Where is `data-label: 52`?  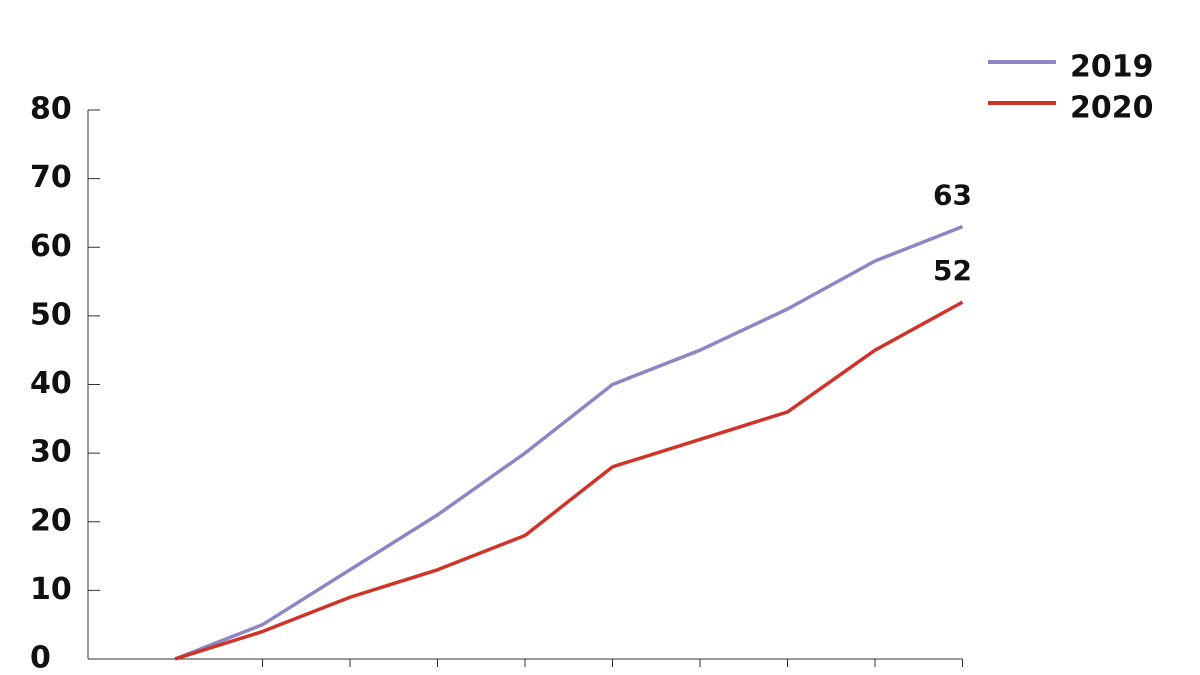
data-label: 52 is located at coordinates (952, 270).